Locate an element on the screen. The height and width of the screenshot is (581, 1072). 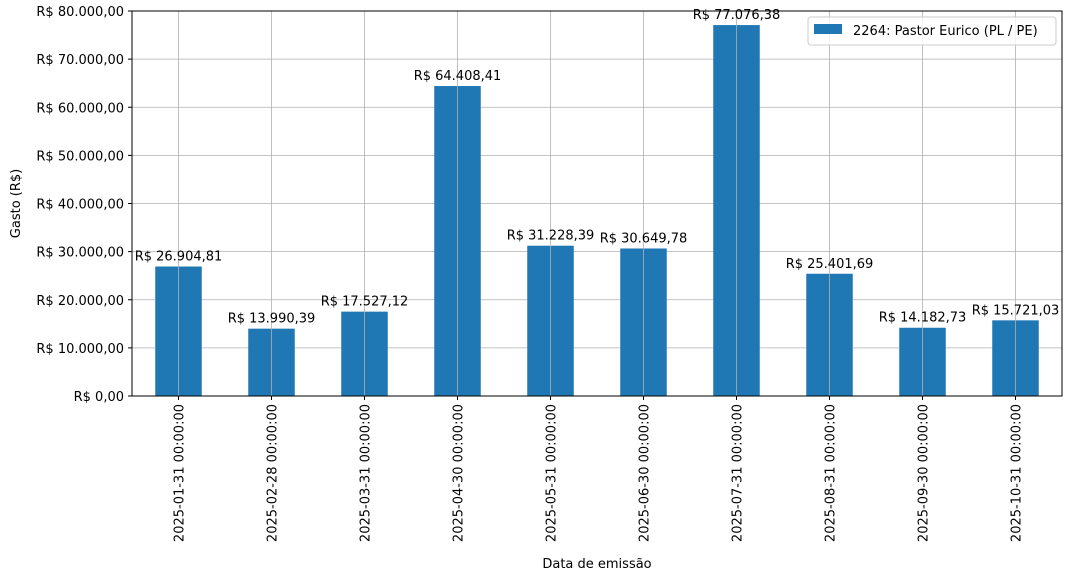
x-axis-label: Data de emissão is located at coordinates (596, 564).